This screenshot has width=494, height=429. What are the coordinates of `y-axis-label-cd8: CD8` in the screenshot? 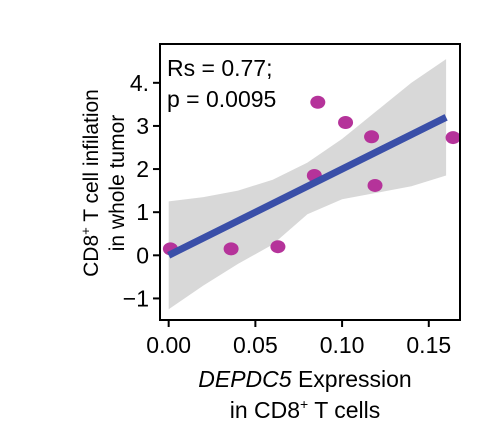 It's located at (91, 256).